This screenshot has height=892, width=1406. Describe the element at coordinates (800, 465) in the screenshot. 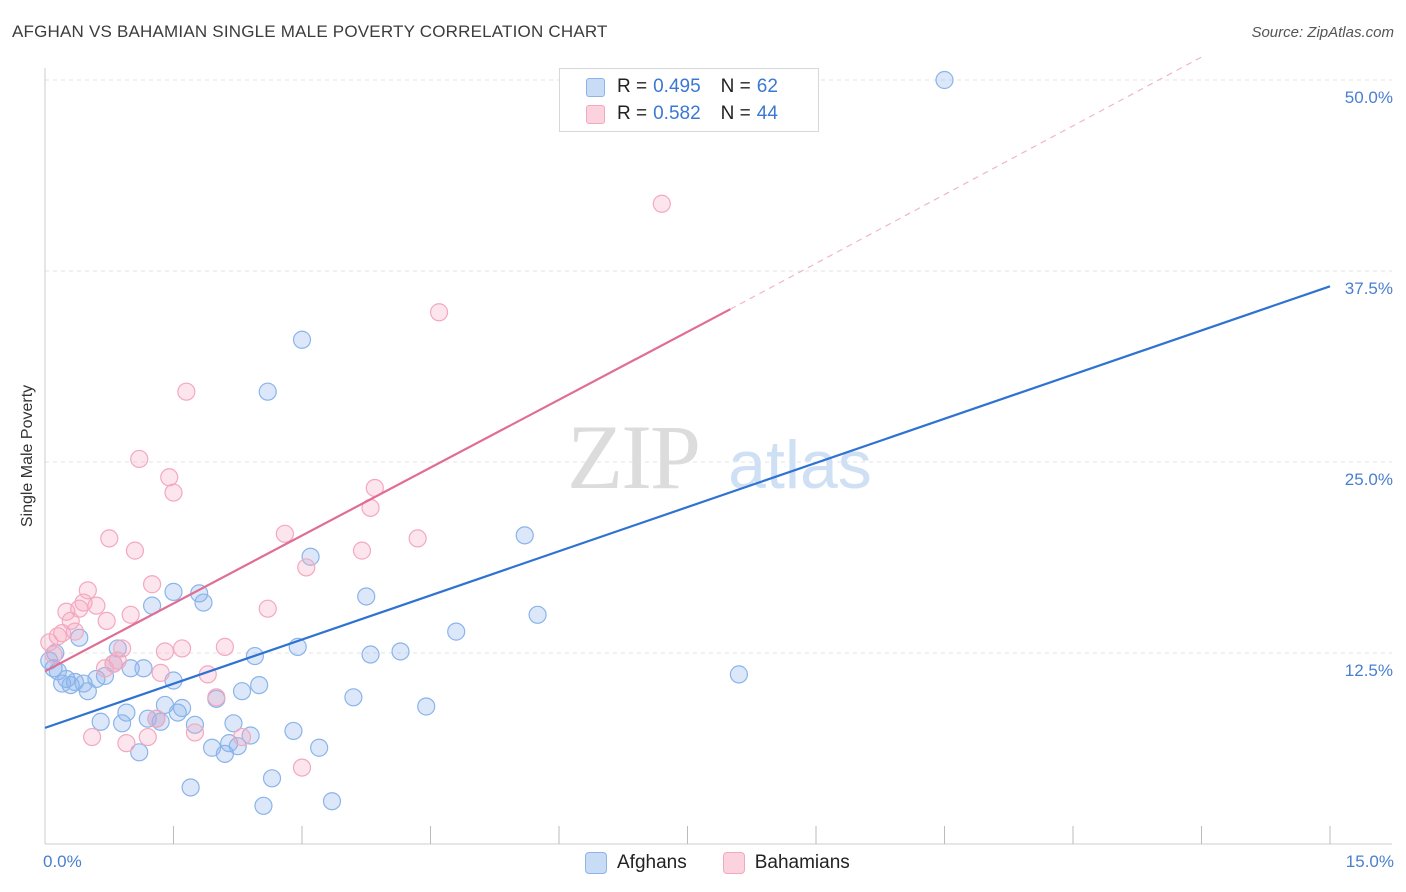

I see `watermark-atlas: atlas` at that location.